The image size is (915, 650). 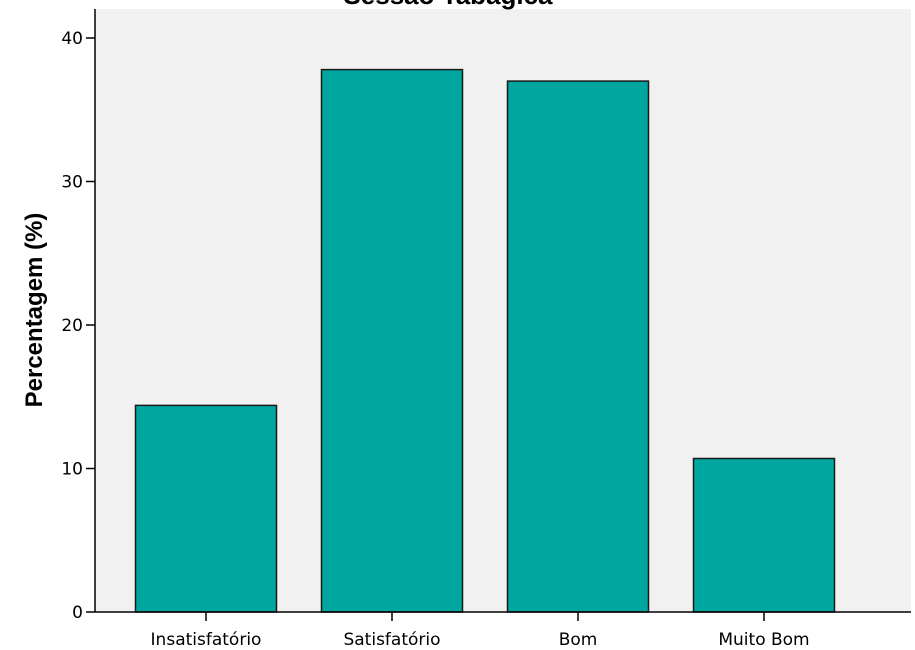 What do you see at coordinates (448, 5) in the screenshot?
I see `chart-title: Sessão Tabagica` at bounding box center [448, 5].